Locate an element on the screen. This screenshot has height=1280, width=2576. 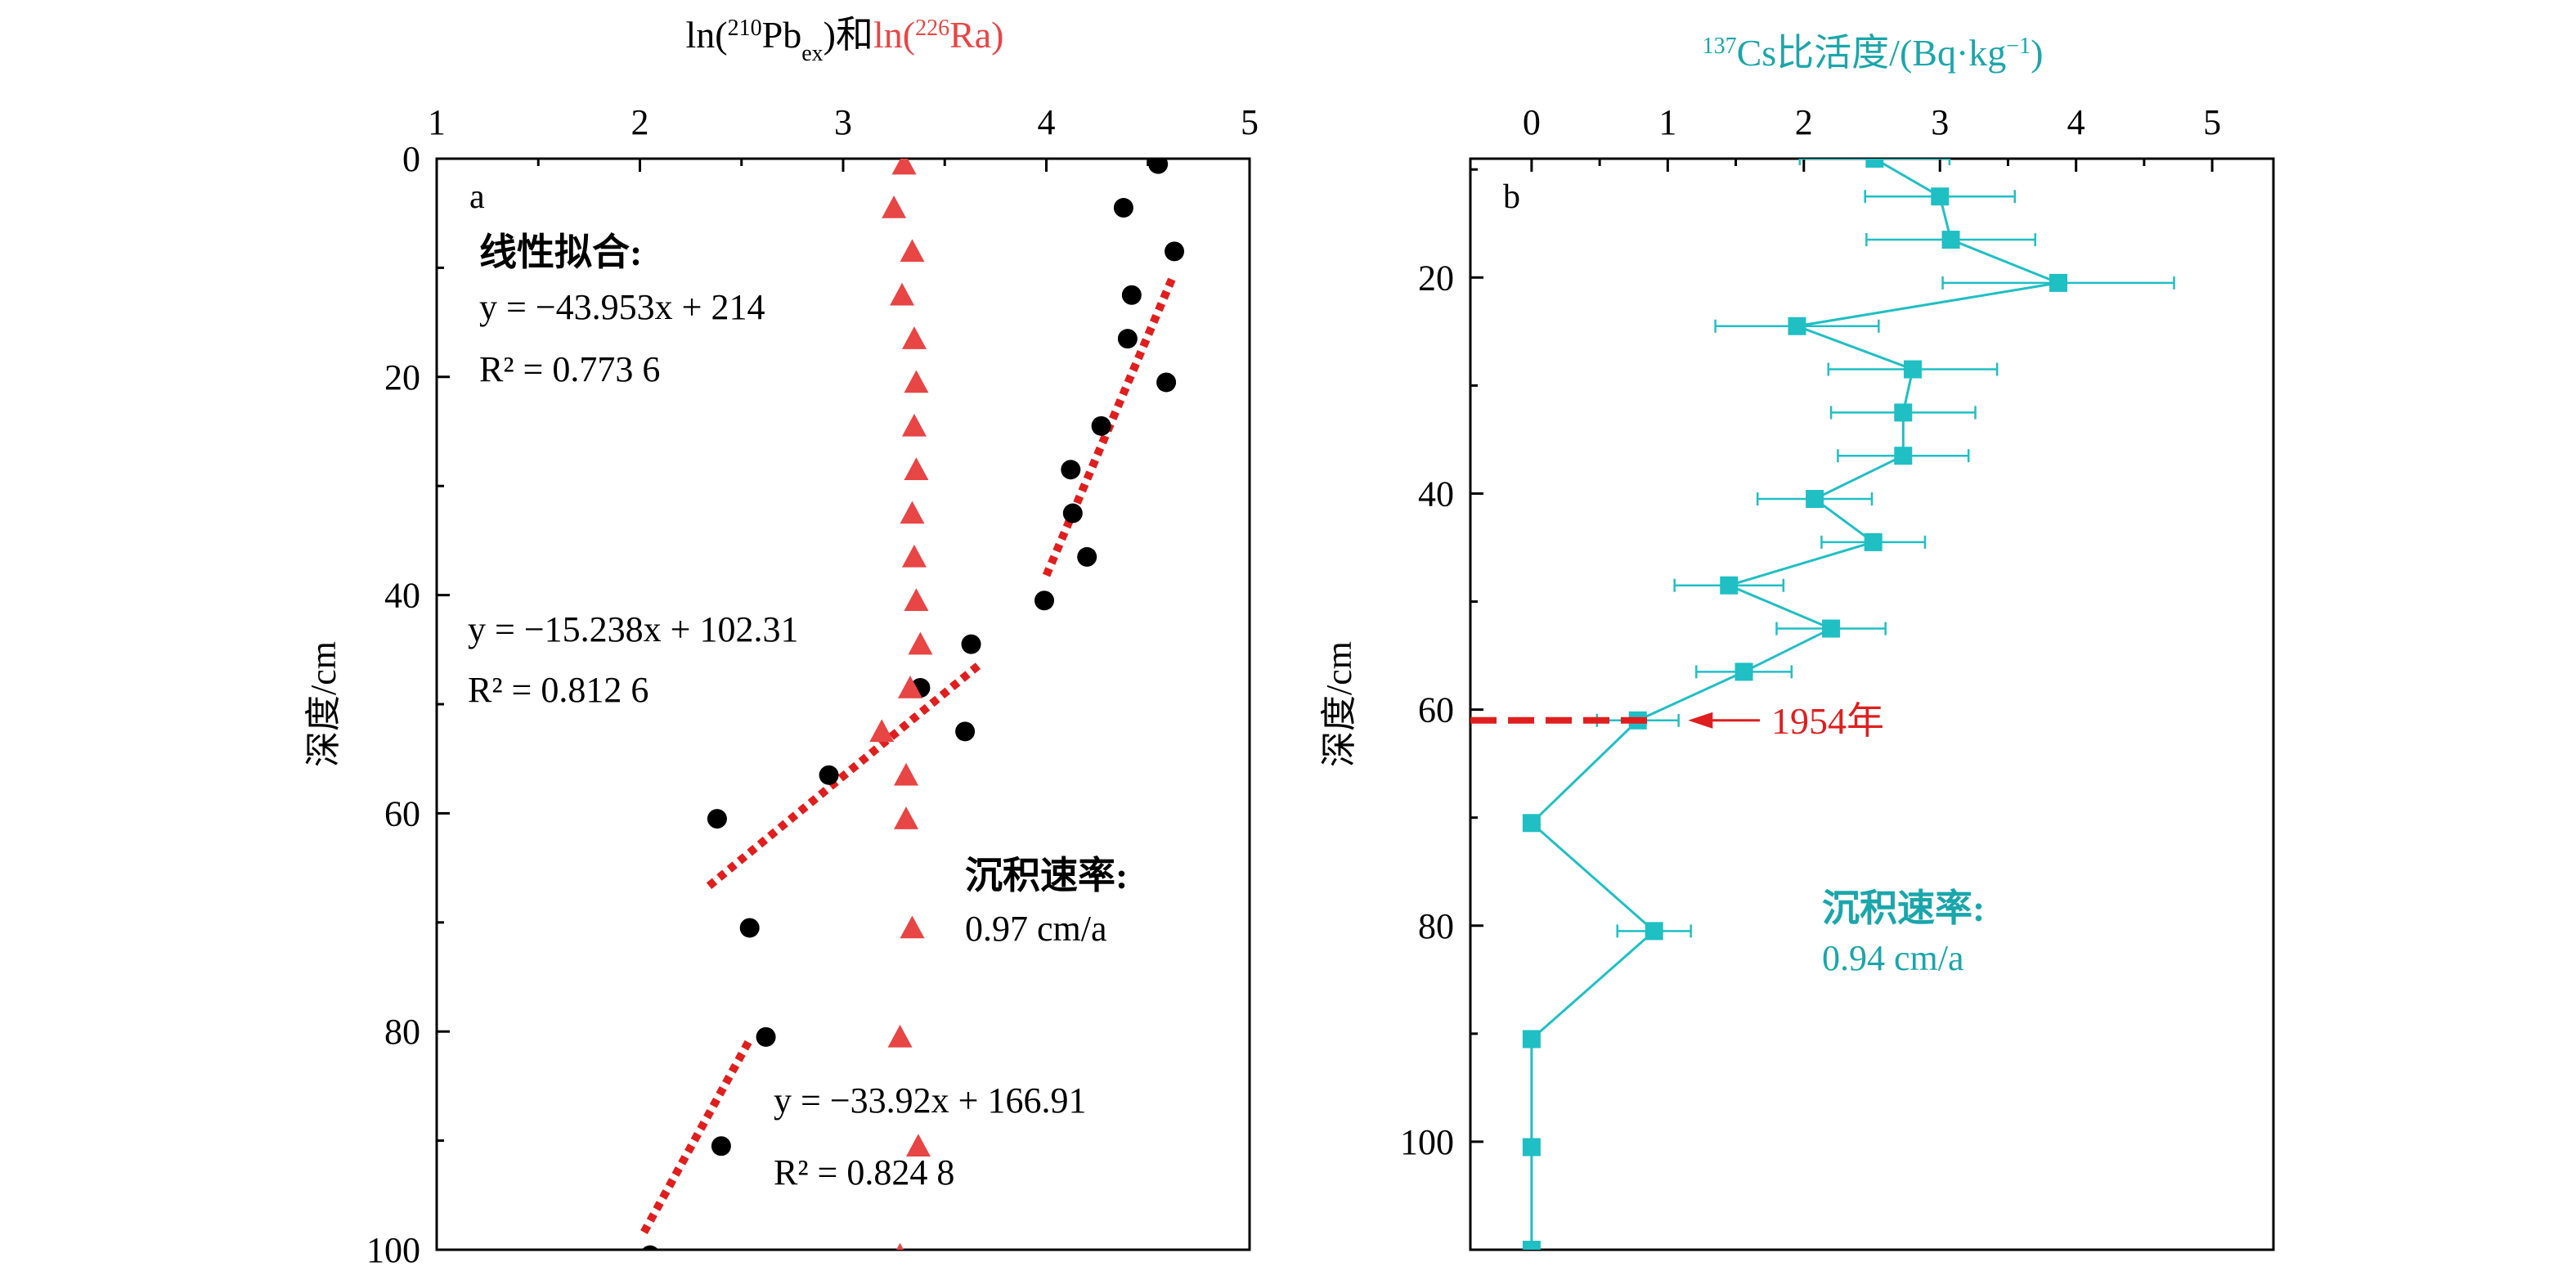
cs-error-bars is located at coordinates (1885, 548).